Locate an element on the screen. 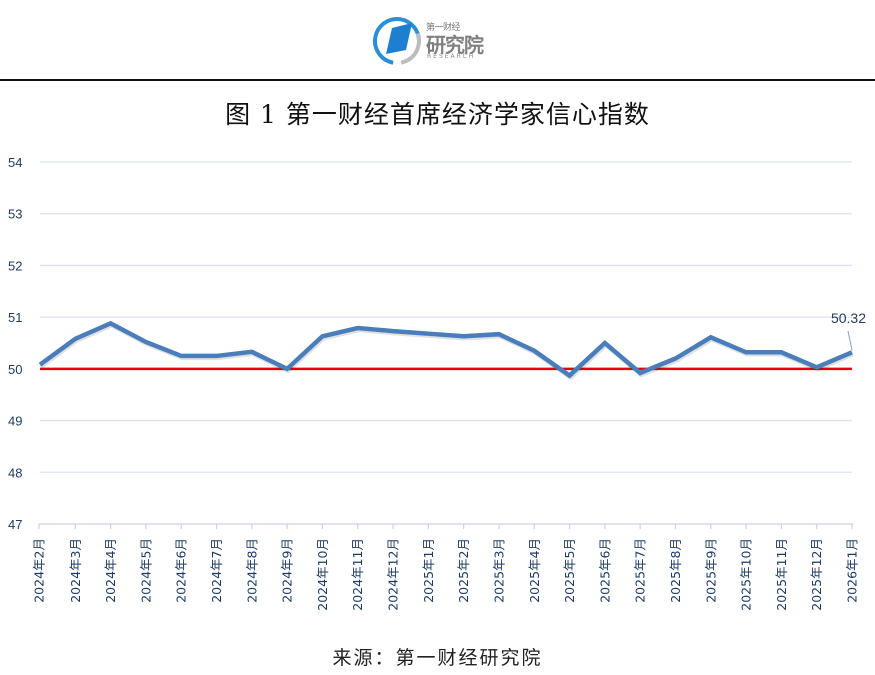 This screenshot has height=675, width=875. x-tick-label: 2024年10月 is located at coordinates (322, 574).